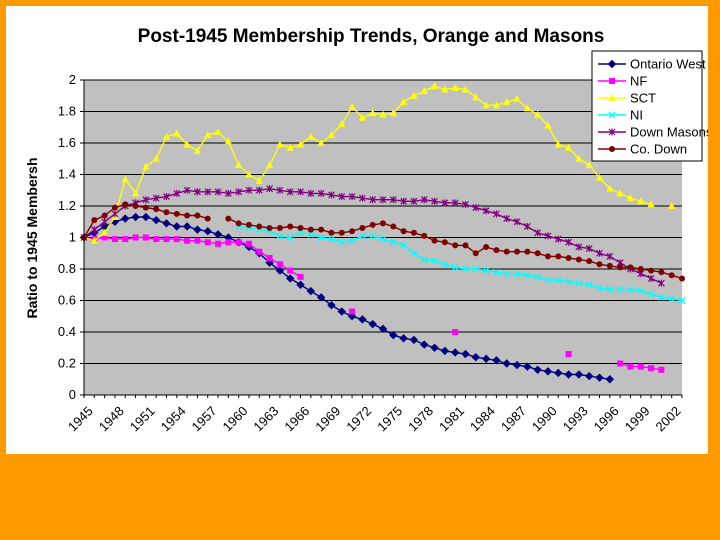 The image size is (720, 540). What do you see at coordinates (265, 418) in the screenshot?
I see `x-tick-label: 1963` at bounding box center [265, 418].